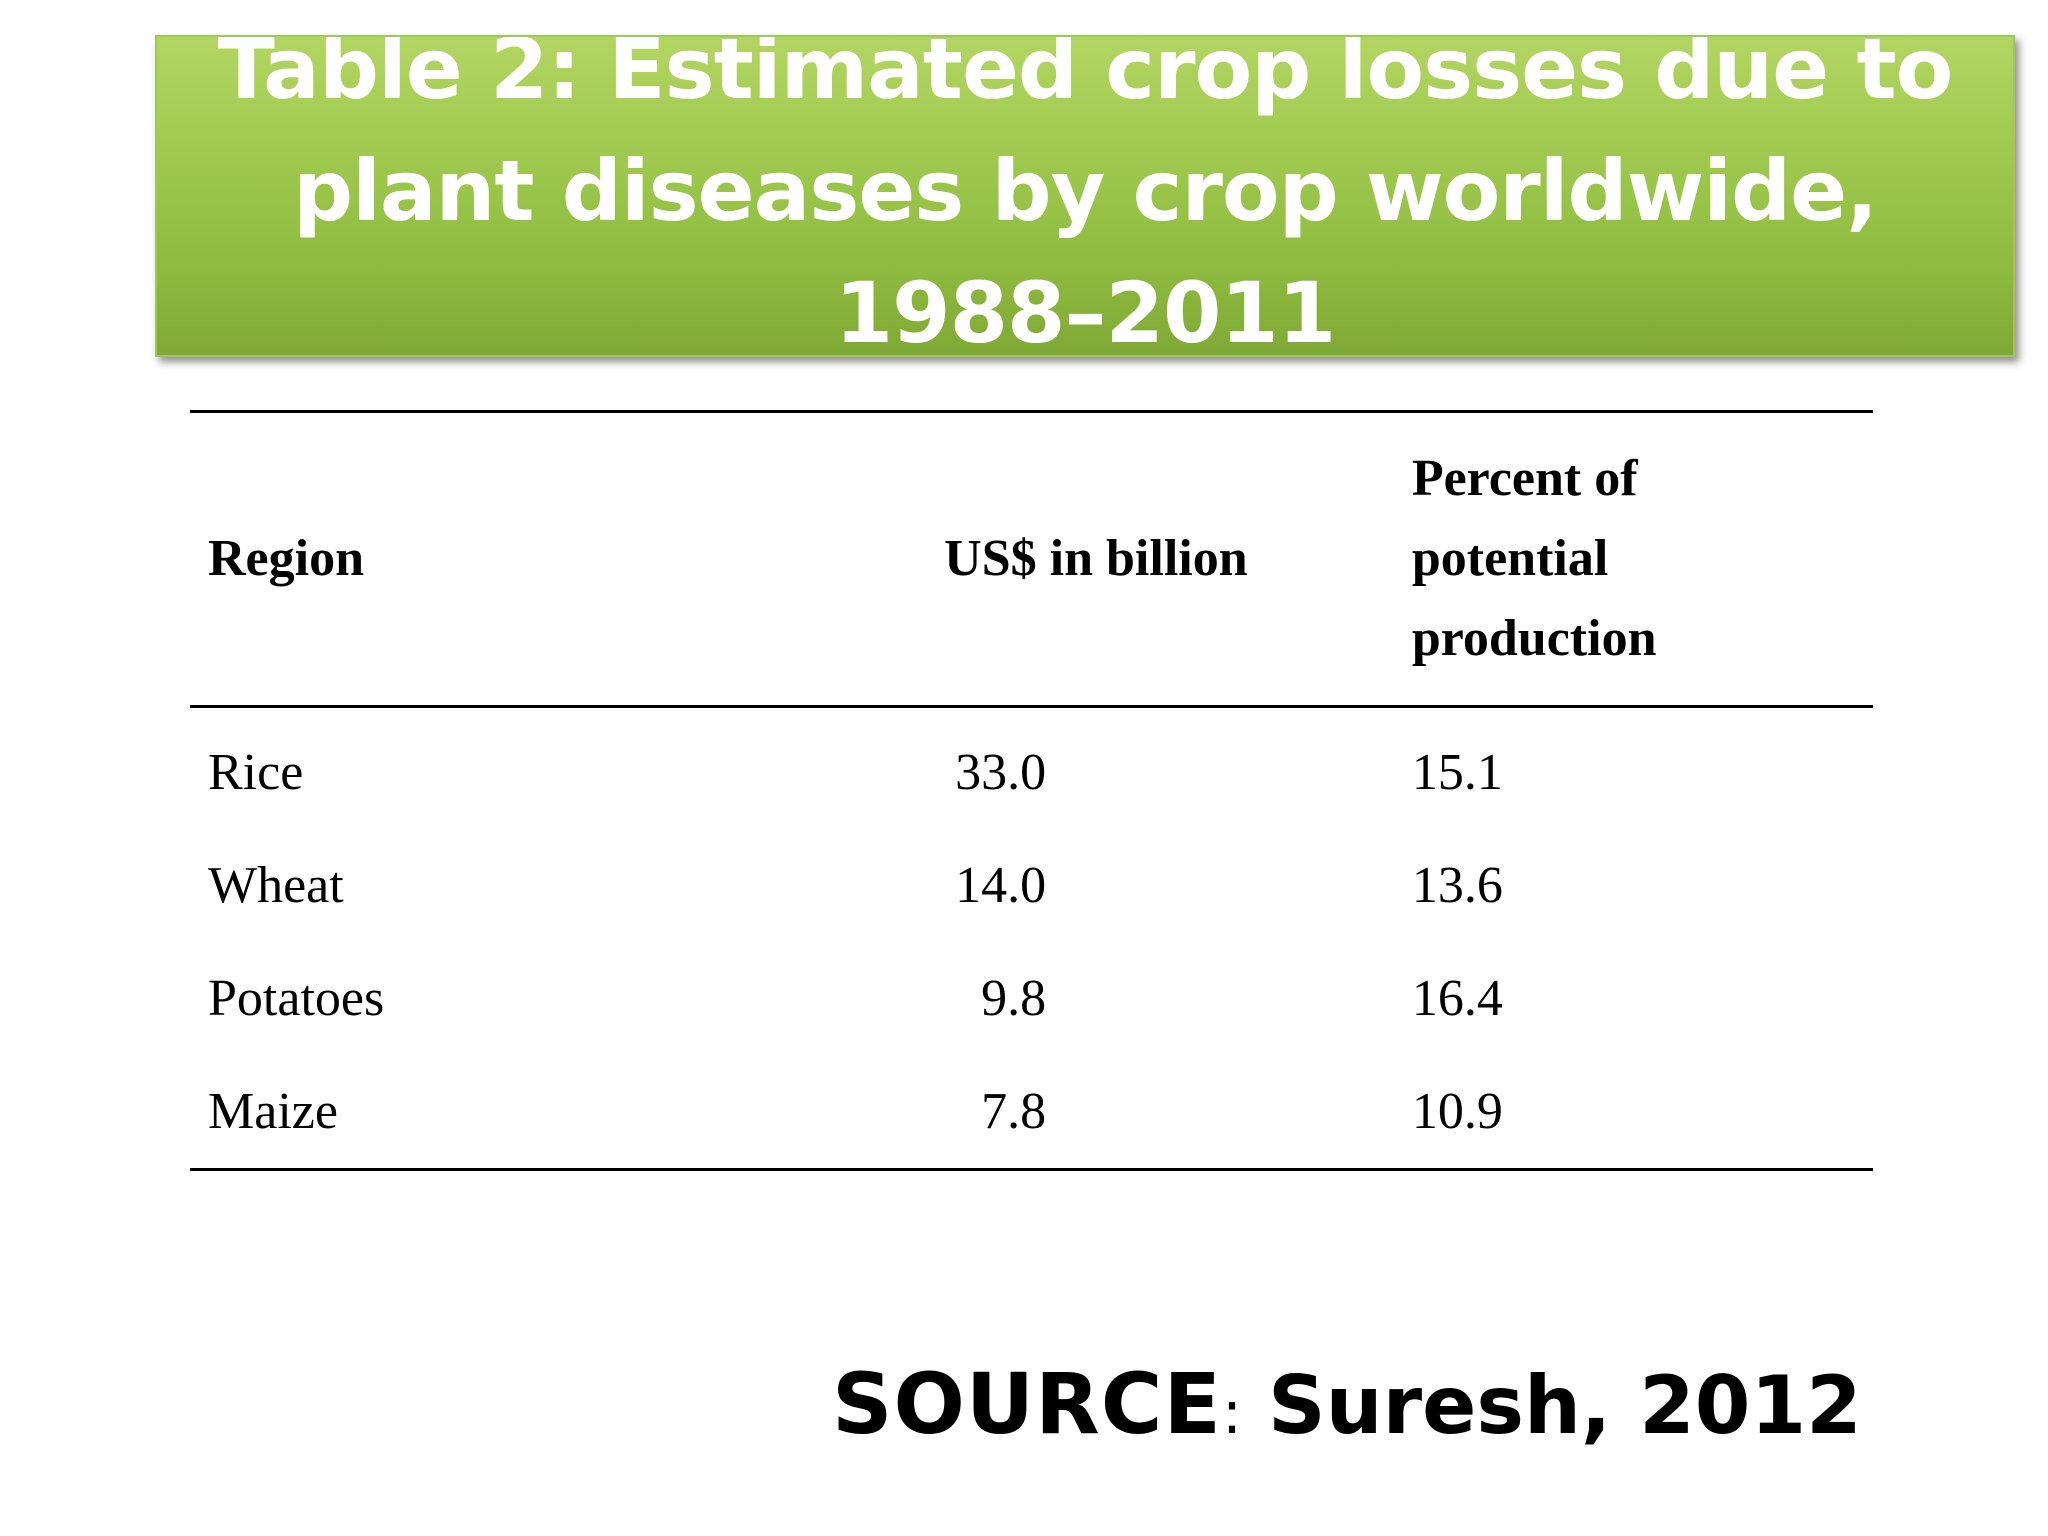 This screenshot has width=2048, height=1536. Describe the element at coordinates (256, 772) in the screenshot. I see `cell-region: Rice` at that location.